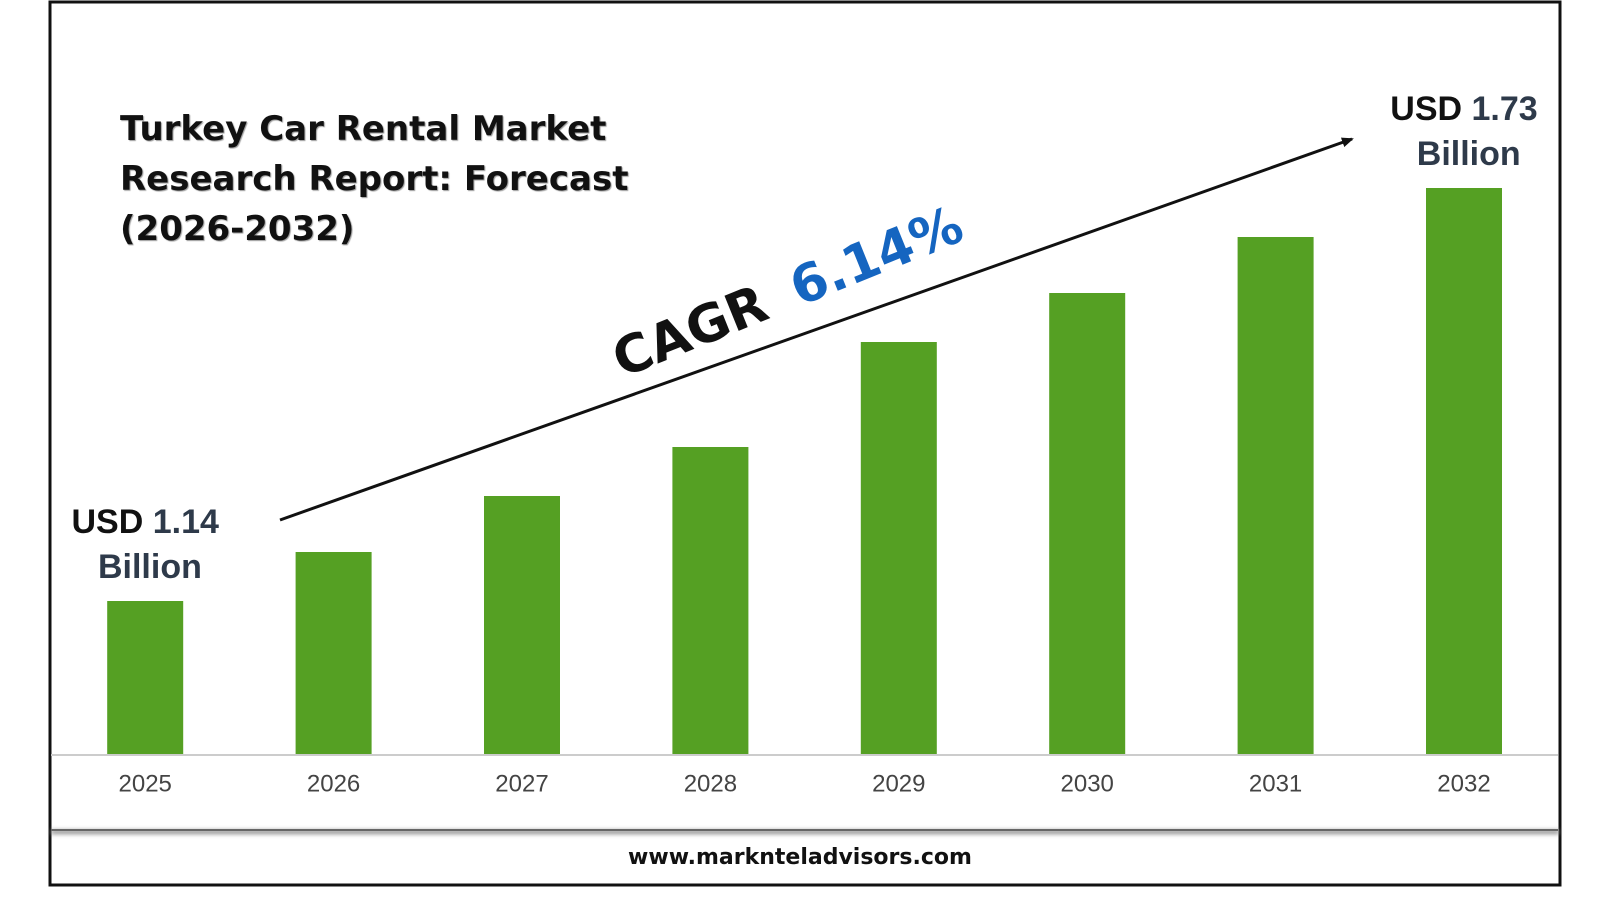 Image resolution: width=1599 pixels, height=906 pixels. I want to click on x-tick-label: 2025, so click(145, 783).